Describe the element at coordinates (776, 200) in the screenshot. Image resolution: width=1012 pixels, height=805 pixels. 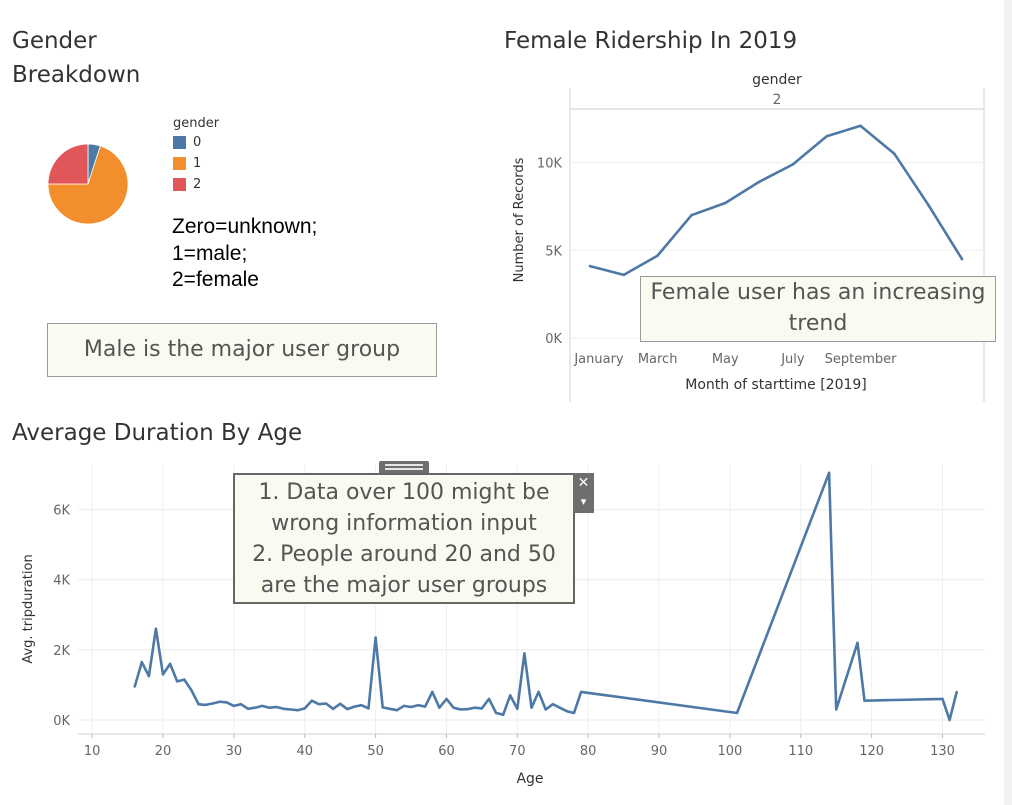
I see `series-line-female` at that location.